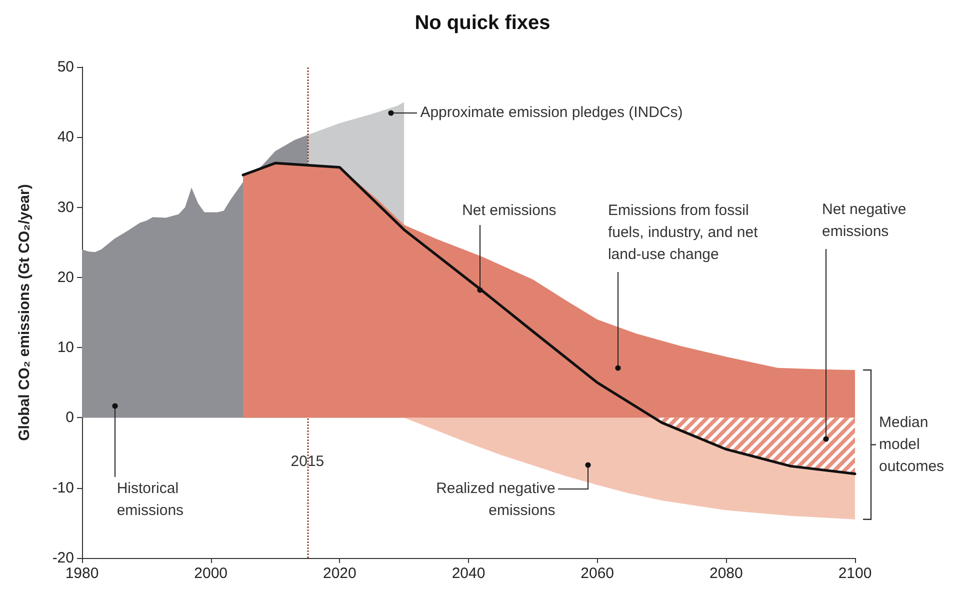 The width and height of the screenshot is (965, 594). What do you see at coordinates (683, 232) in the screenshot?
I see `annotation: Emissions from fossil fuels, industry, and net land-use change` at bounding box center [683, 232].